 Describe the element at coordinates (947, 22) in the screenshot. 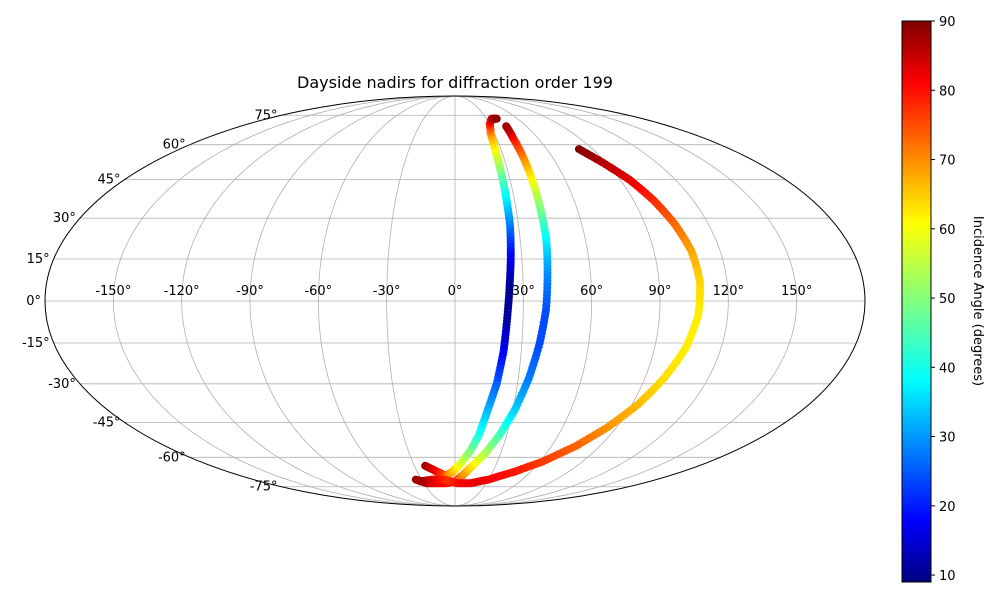

I see `colorbar-tick-label: 90` at that location.